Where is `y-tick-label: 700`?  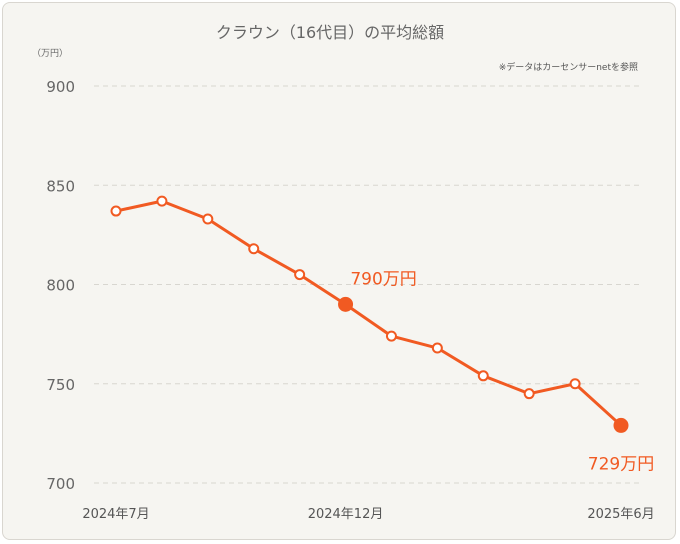
y-tick-label: 700 is located at coordinates (60, 484).